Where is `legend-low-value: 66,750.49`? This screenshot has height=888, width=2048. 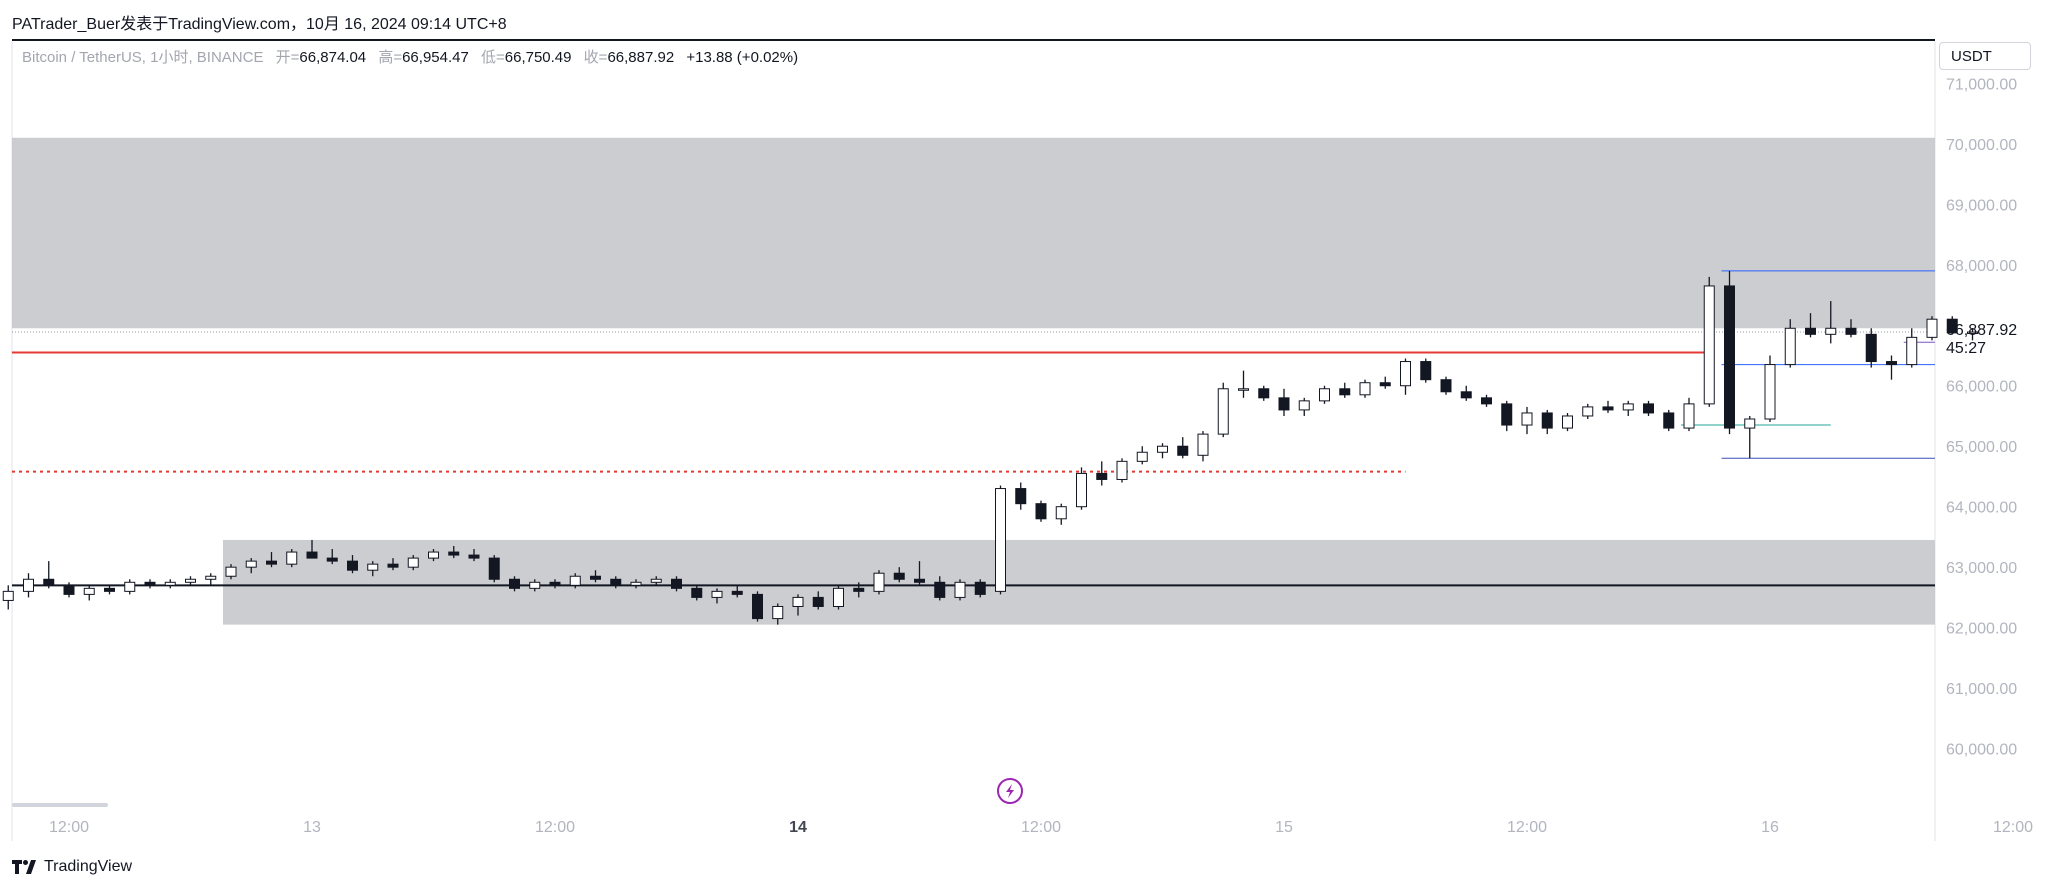 legend-low-value: 66,750.49 is located at coordinates (538, 57).